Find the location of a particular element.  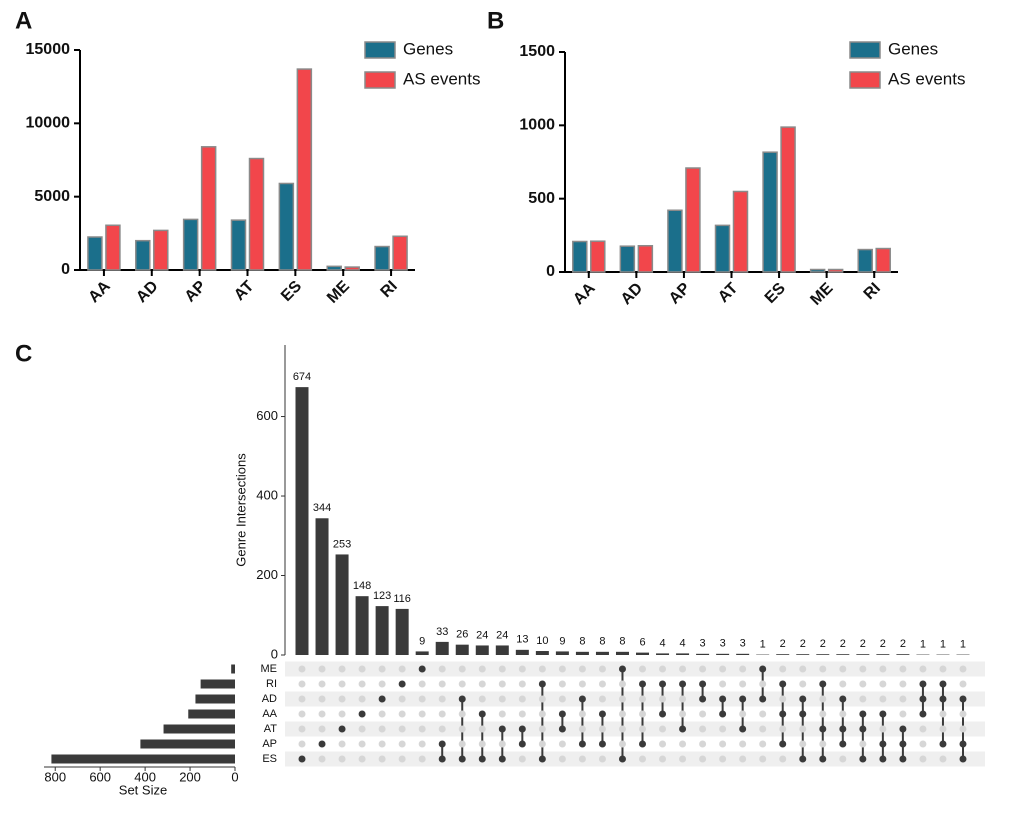

x-tick-label: 800 is located at coordinates (55, 776).